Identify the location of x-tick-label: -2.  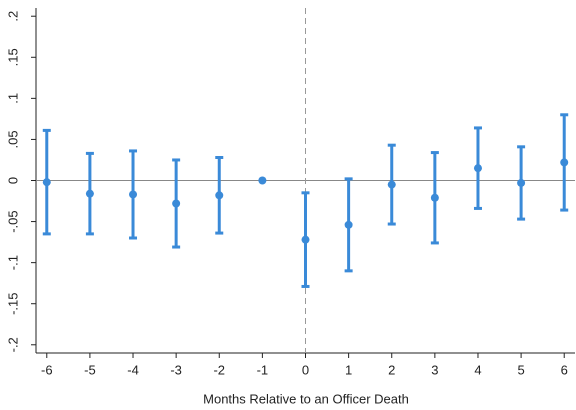
(219, 369).